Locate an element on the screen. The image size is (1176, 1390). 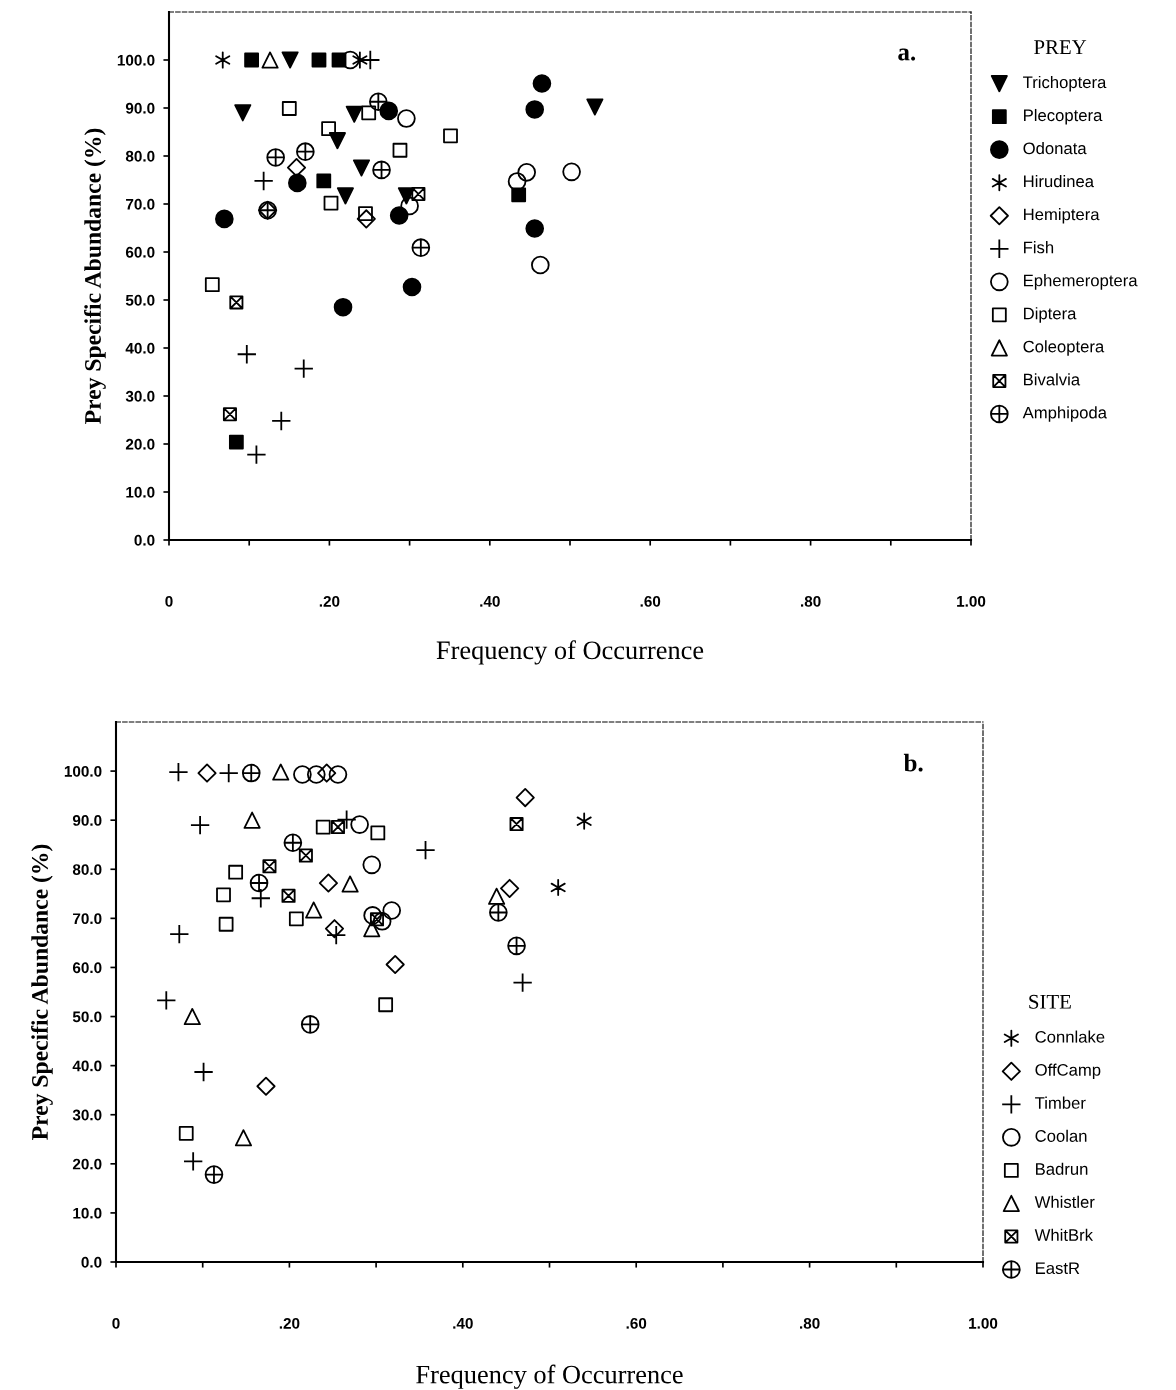
legend-label: Coleoptera is located at coordinates (1064, 348).